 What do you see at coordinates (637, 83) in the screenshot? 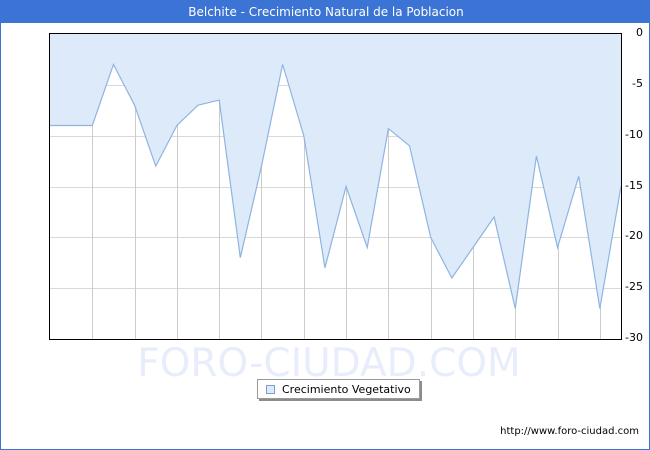
I see `y-tick-label: -5` at bounding box center [637, 83].